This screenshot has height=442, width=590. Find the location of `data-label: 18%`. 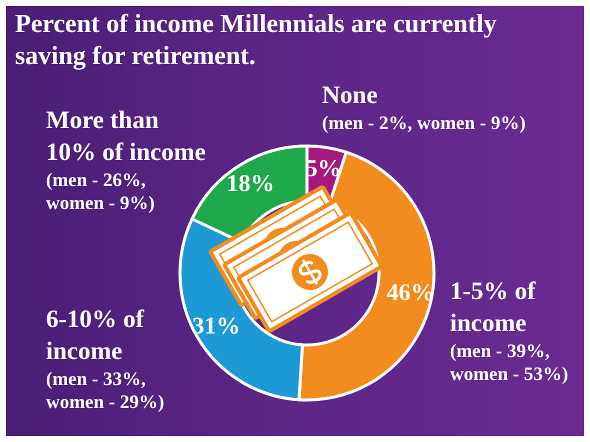

data-label: 18% is located at coordinates (250, 183).